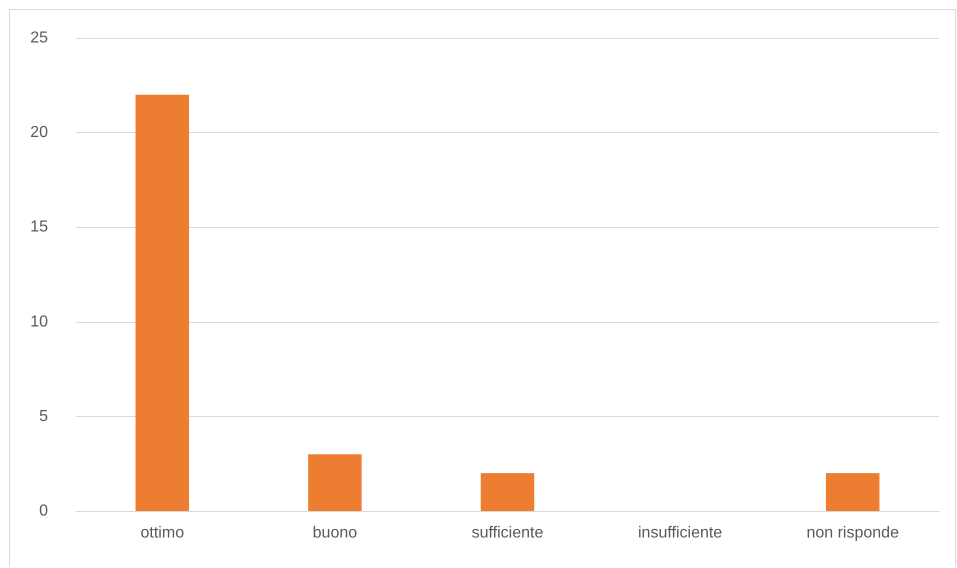 Image resolution: width=957 pixels, height=568 pixels. What do you see at coordinates (43, 511) in the screenshot?
I see `y-tick-label: 0` at bounding box center [43, 511].